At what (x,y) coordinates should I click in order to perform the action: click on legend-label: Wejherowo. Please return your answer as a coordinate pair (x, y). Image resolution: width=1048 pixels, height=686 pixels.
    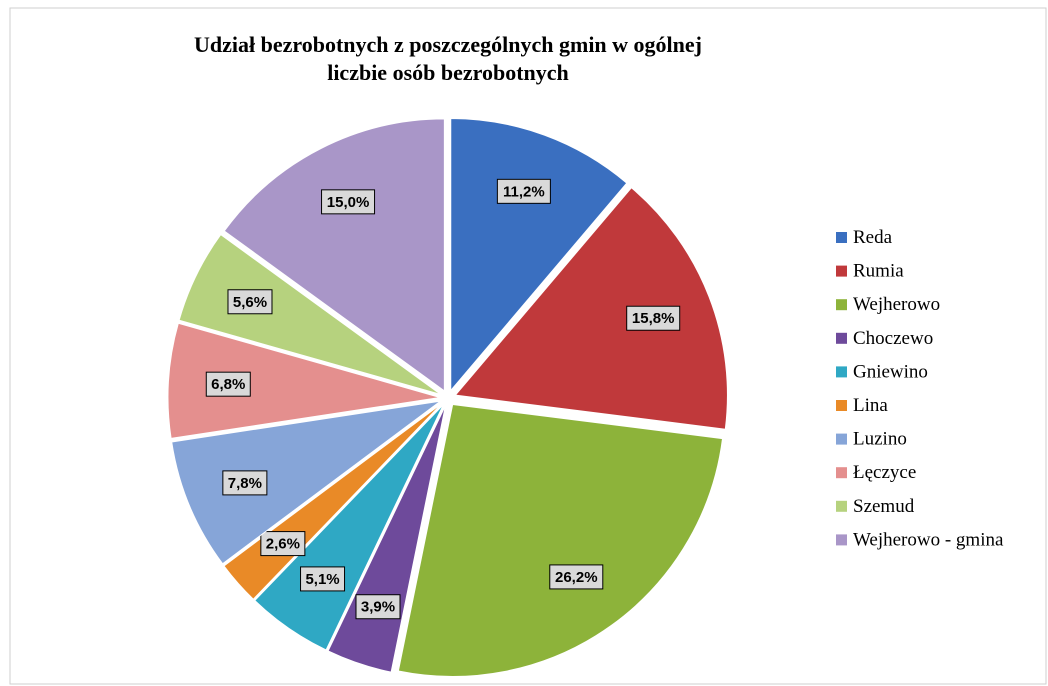
    Looking at the image, I should click on (896, 304).